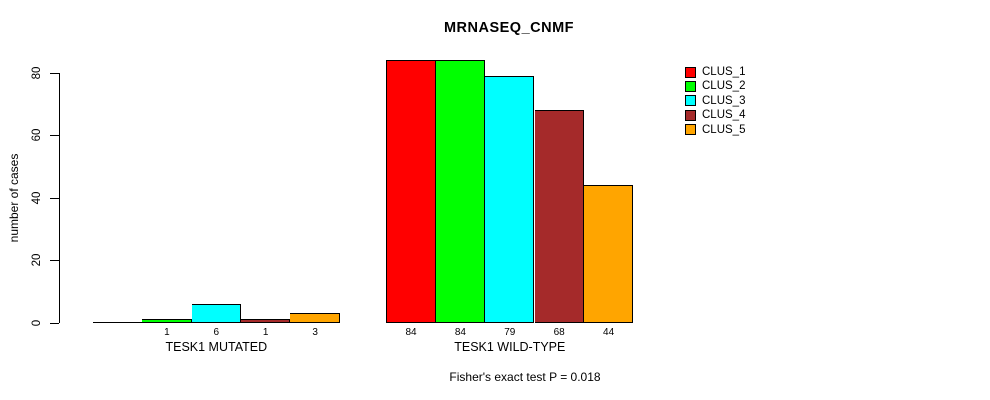 Image resolution: width=990 pixels, height=400 pixels. I want to click on legend-label: CLUS_2, so click(724, 86).